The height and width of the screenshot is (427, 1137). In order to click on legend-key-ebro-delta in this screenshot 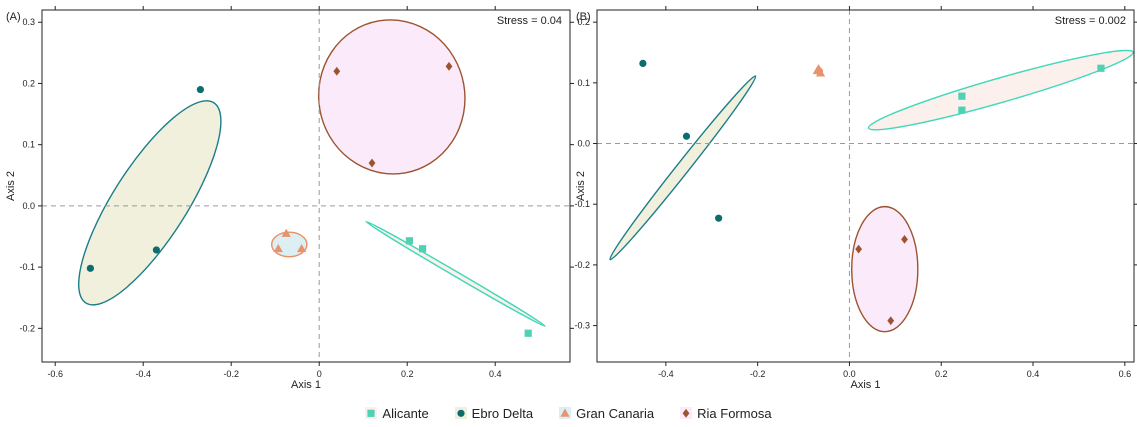, I will do `click(460, 413)`.